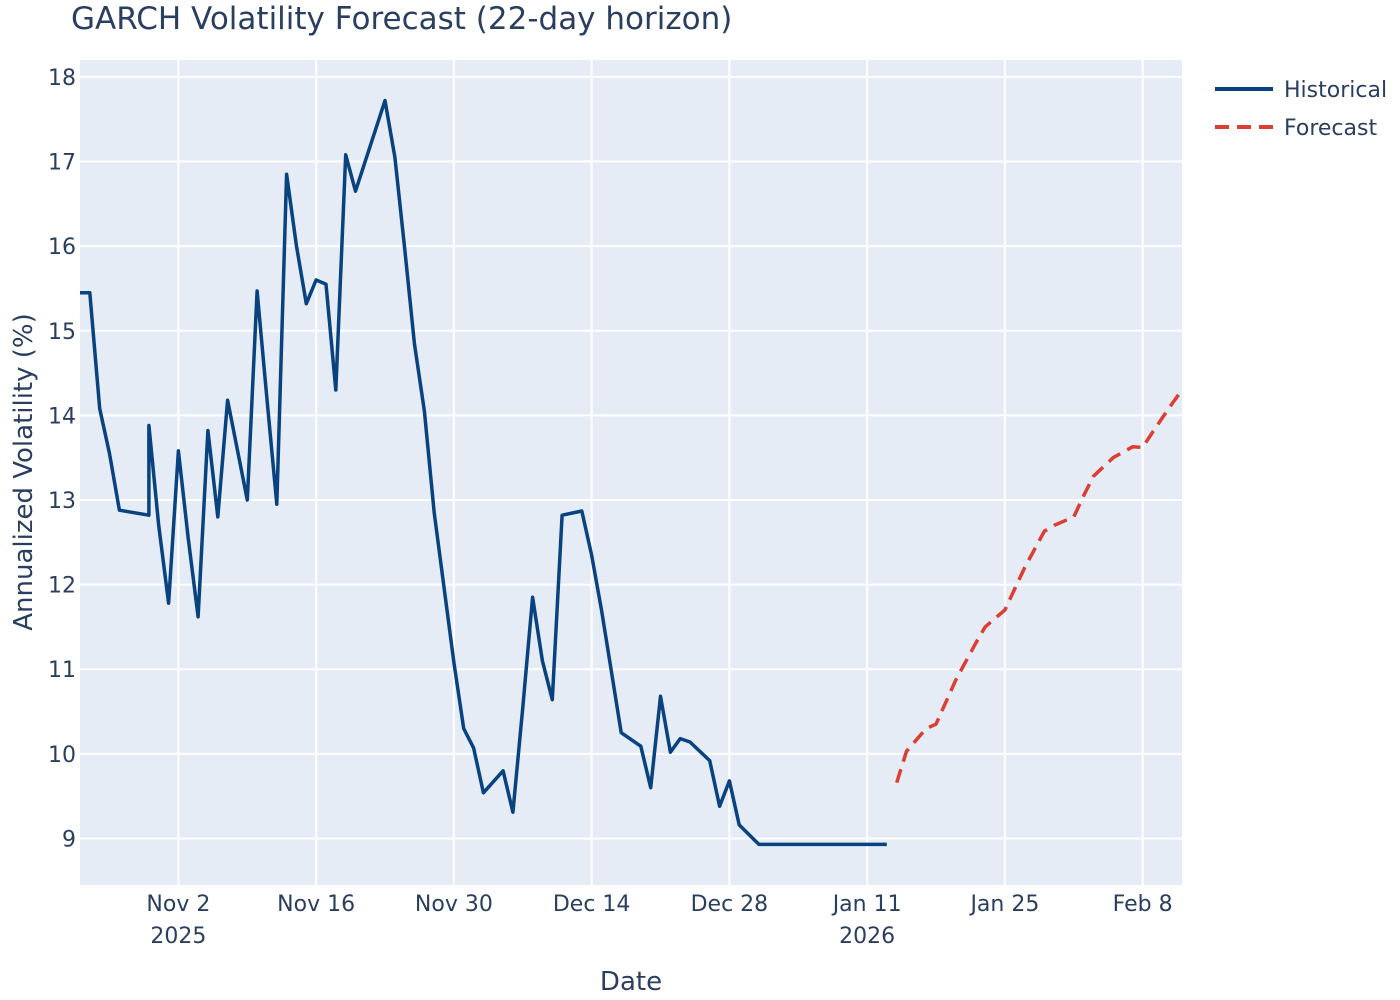 This screenshot has width=1400, height=1000. Describe the element at coordinates (1335, 90) in the screenshot. I see `legend-label-historical: Historical` at that location.